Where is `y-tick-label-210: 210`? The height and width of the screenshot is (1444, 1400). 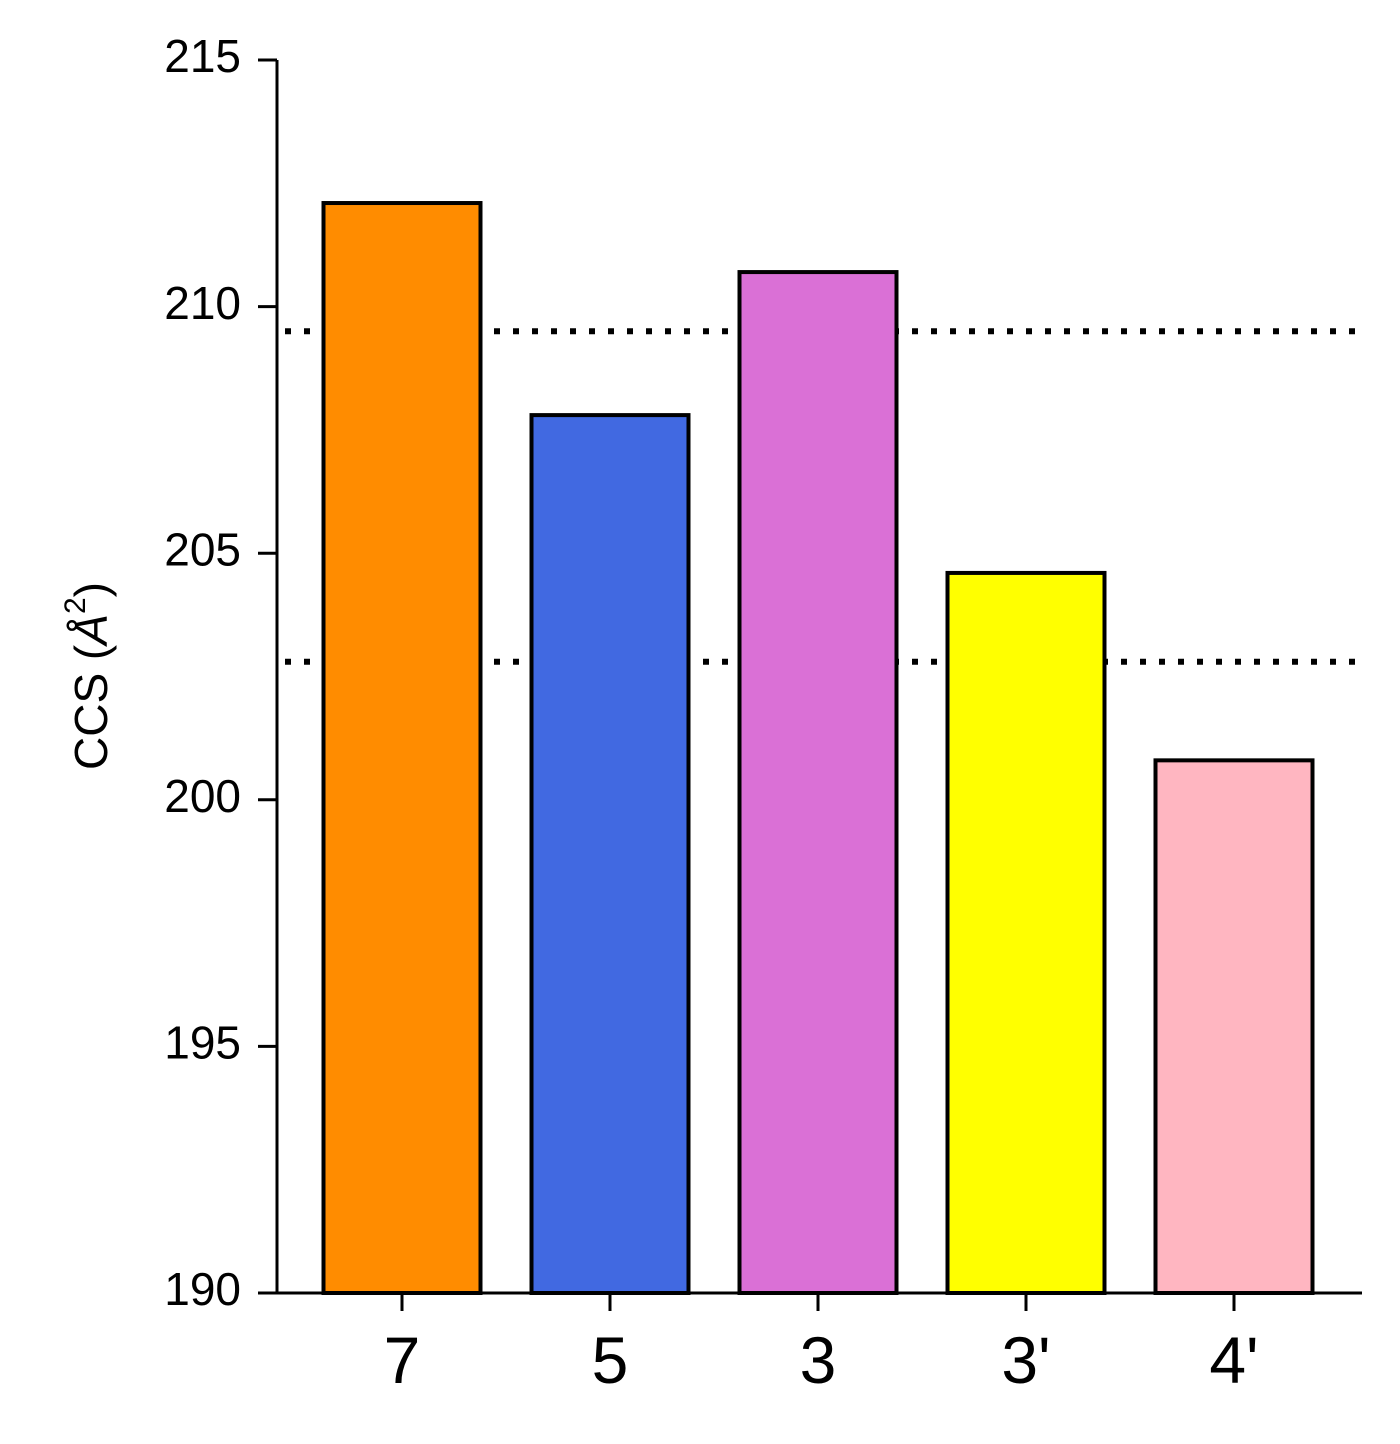 y-tick-label-210: 210 is located at coordinates (202, 303).